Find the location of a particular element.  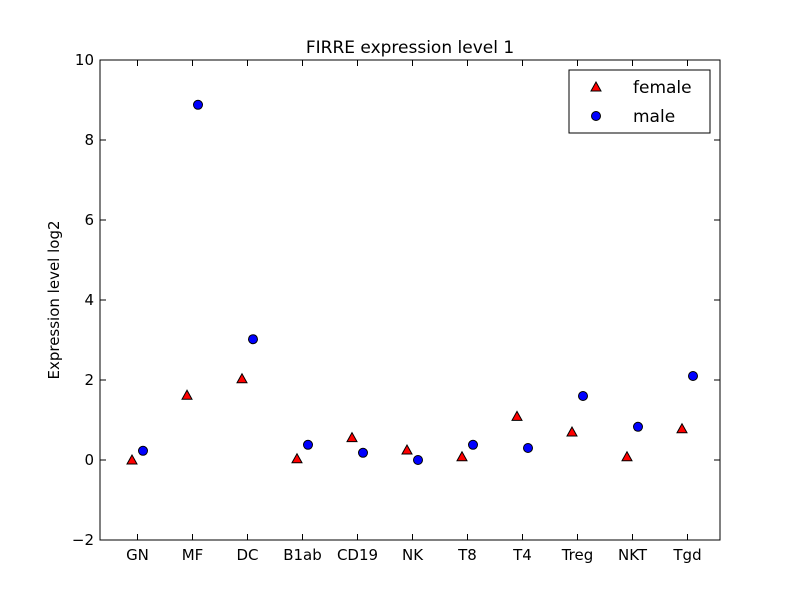

legend-label-female: female is located at coordinates (662, 88).